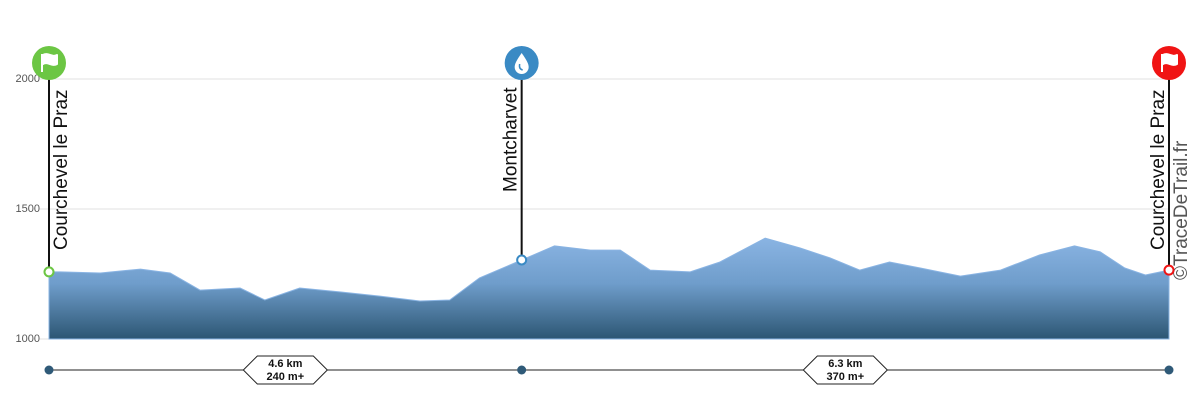 This screenshot has width=1200, height=400. Describe the element at coordinates (28, 79) in the screenshot. I see `y-tick-label: 2000` at that location.